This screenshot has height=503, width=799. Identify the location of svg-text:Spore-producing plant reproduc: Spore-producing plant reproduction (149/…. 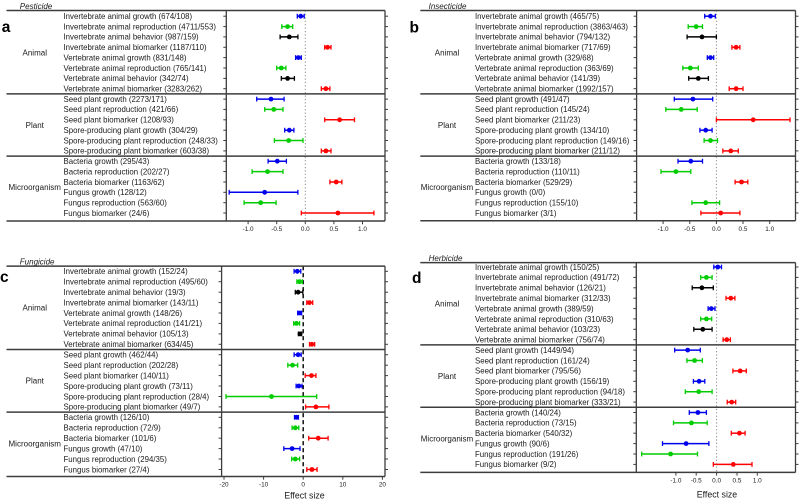
(552, 140).